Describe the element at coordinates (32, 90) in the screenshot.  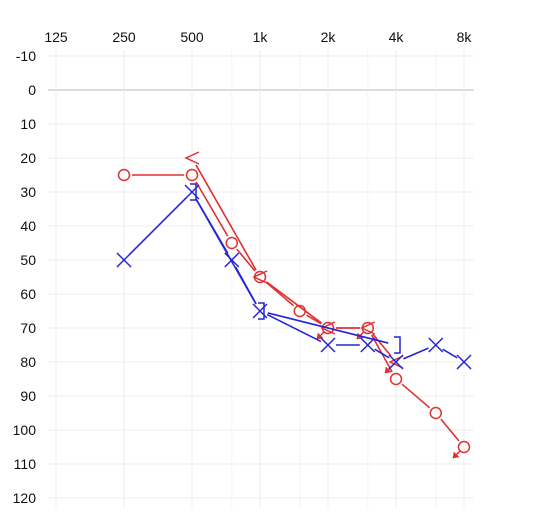
I see `y-tick-label: 0` at that location.